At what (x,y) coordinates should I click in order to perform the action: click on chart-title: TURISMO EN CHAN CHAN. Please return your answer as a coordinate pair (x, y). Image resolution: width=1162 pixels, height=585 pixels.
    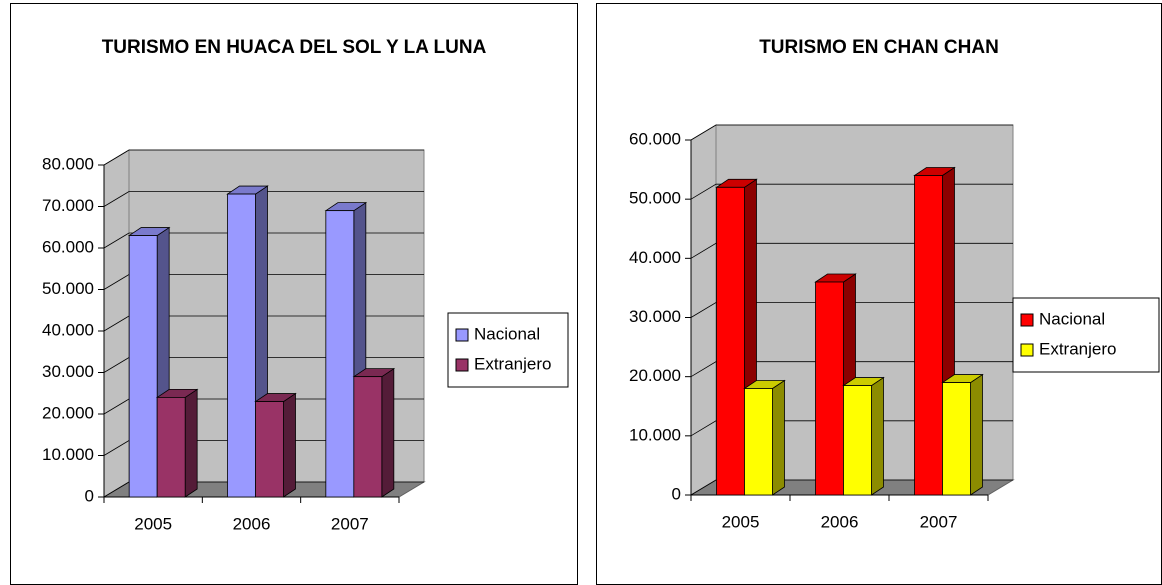
    Looking at the image, I should click on (879, 47).